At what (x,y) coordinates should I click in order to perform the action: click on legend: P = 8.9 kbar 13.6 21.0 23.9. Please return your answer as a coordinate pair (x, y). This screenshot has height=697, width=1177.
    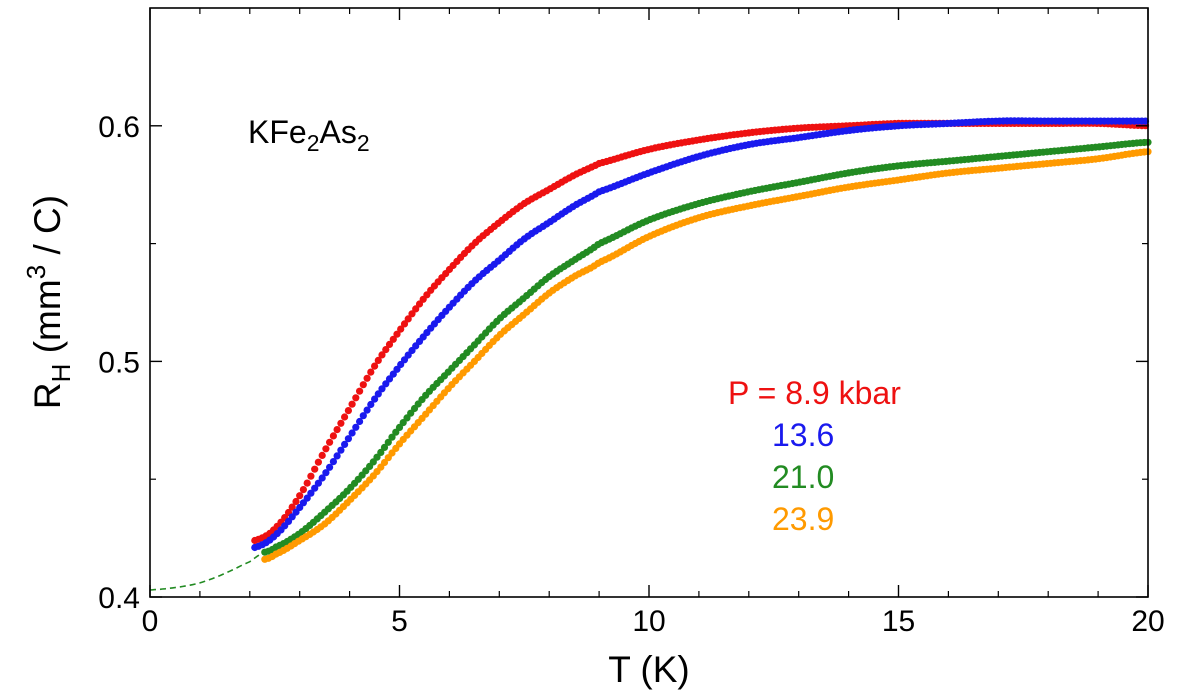
    Looking at the image, I should click on (814, 456).